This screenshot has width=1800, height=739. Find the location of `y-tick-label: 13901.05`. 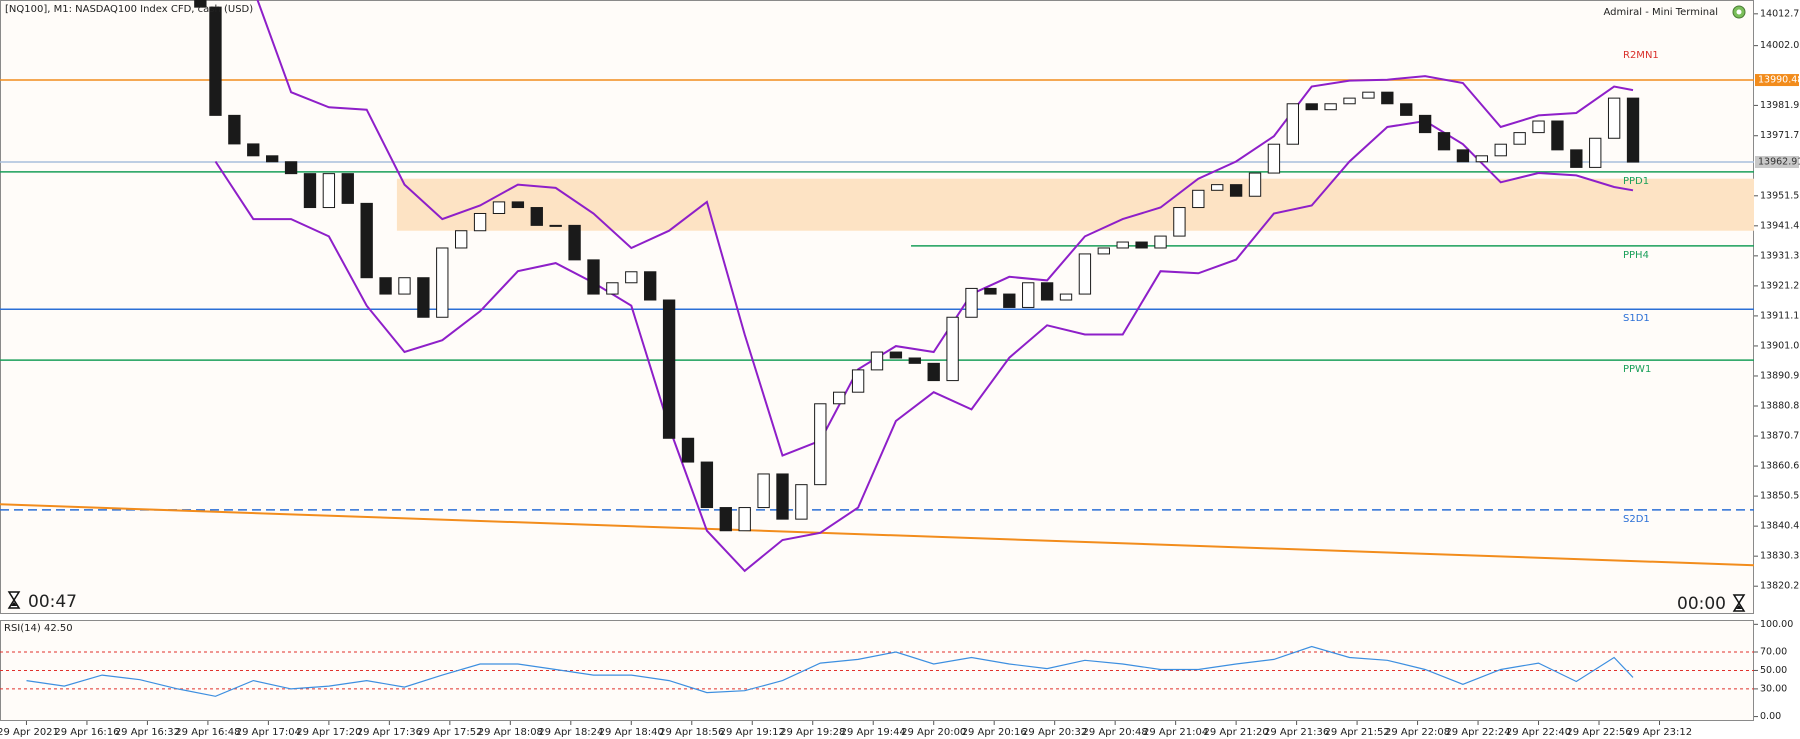

y-tick-label: 13901.05 is located at coordinates (1780, 345).